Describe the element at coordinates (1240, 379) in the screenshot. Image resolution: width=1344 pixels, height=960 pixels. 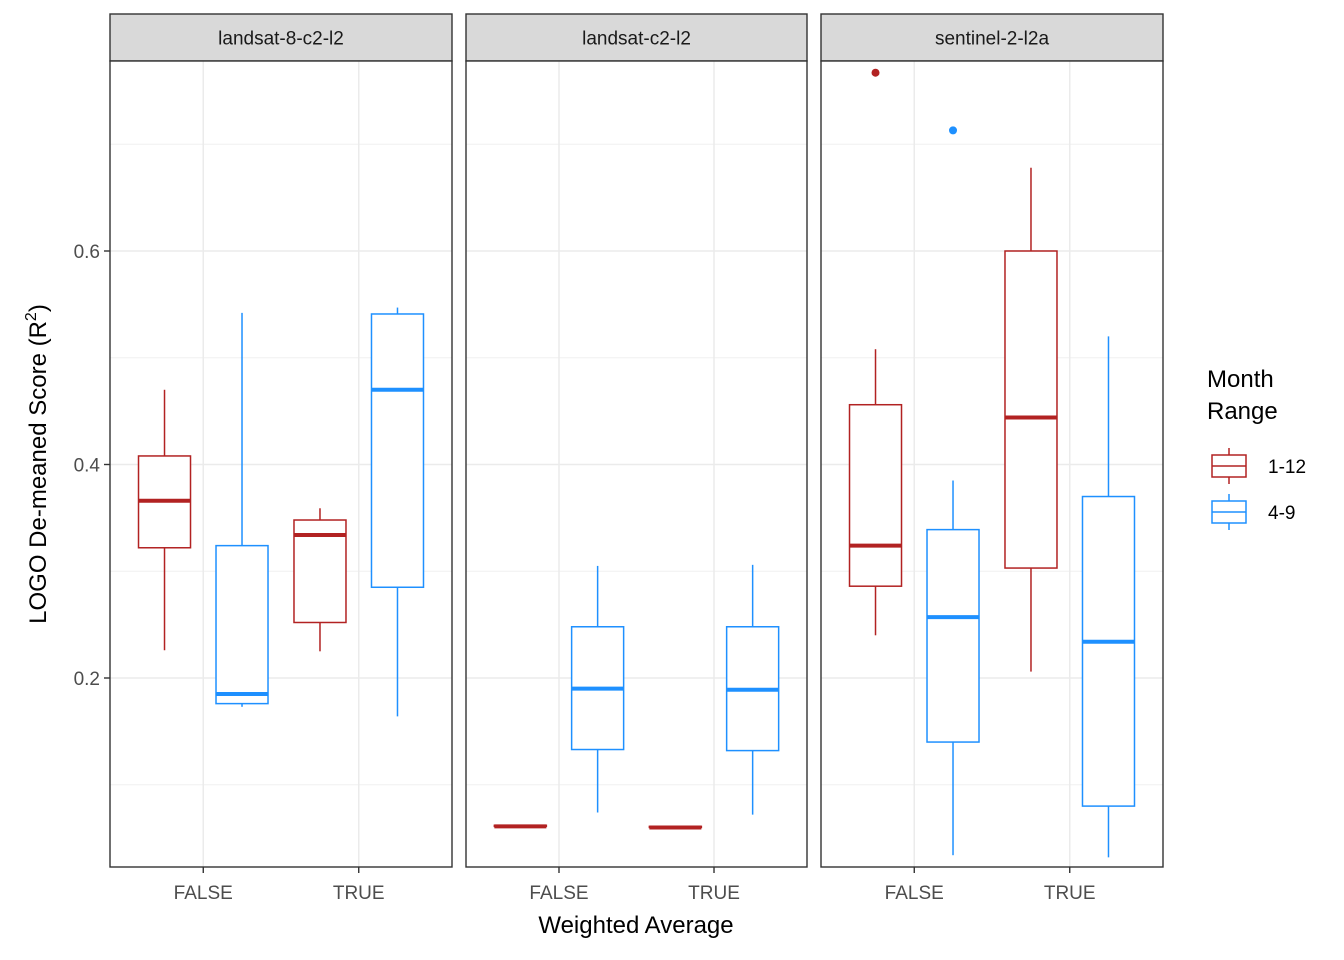
I see `legend-title-line1: Month` at that location.